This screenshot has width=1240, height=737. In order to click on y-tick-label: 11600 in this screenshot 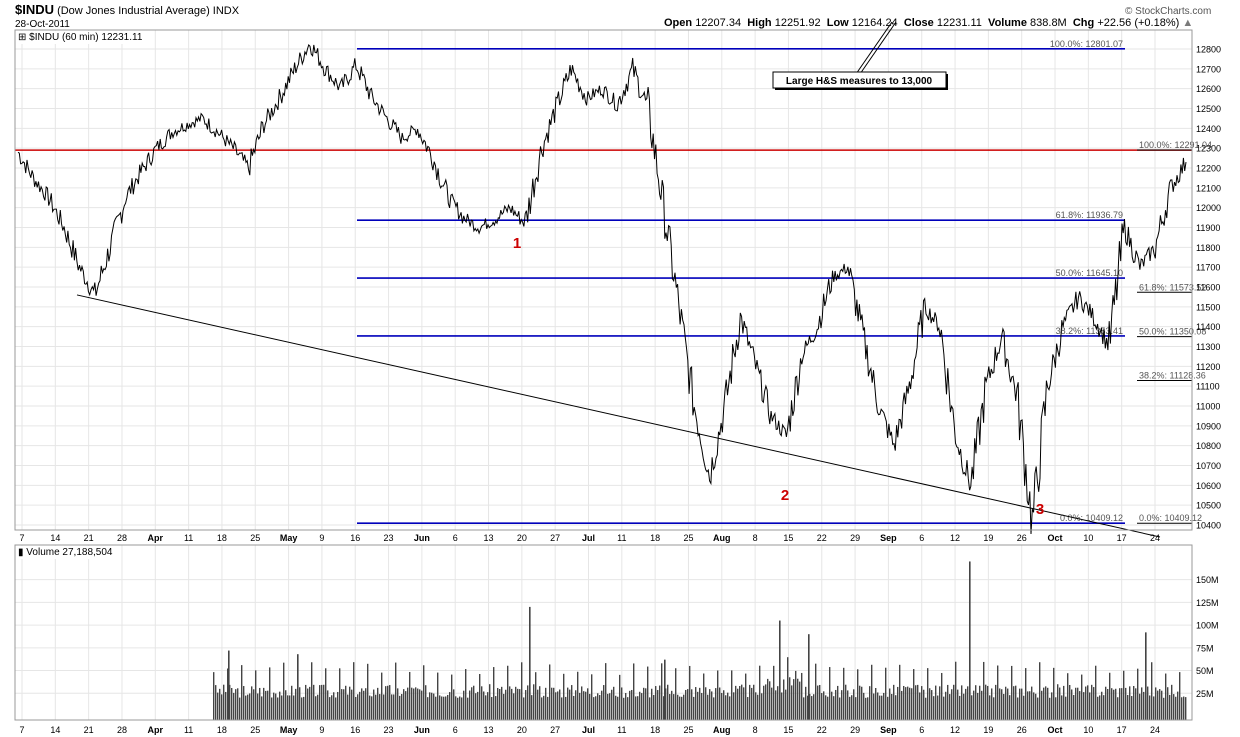, I will do `click(1208, 288)`.